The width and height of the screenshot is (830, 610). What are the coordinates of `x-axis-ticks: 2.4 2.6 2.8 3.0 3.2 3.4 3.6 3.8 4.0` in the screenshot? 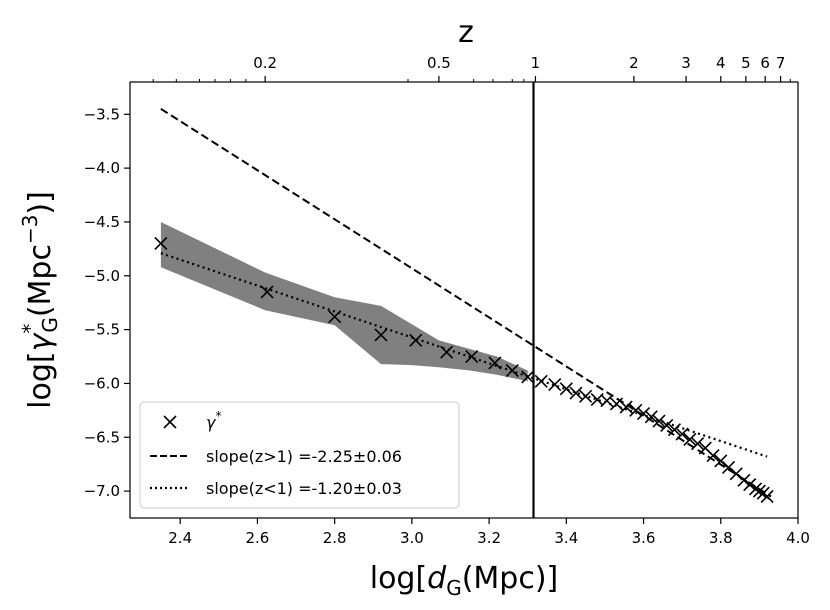 It's located at (489, 532).